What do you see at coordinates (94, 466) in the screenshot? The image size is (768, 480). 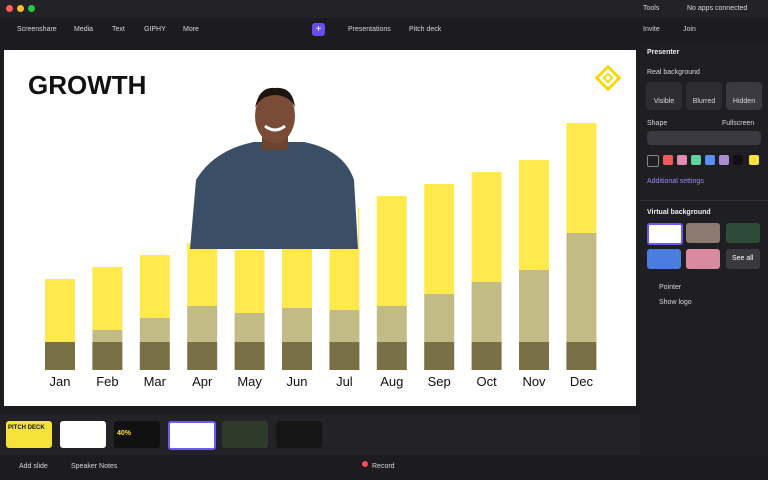 I see `speaker-notes-button: Speaker Notes` at bounding box center [94, 466].